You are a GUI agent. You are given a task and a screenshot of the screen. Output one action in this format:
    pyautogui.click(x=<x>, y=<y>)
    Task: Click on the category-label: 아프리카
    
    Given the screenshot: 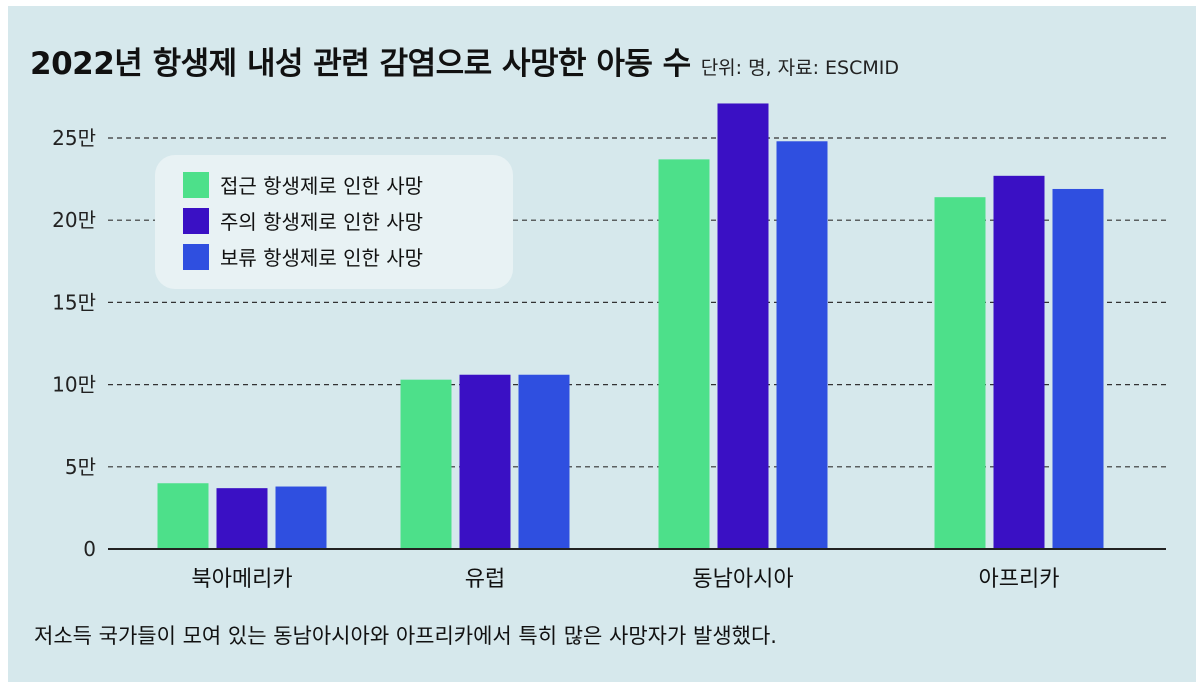 What is the action you would take?
    pyautogui.click(x=1019, y=579)
    